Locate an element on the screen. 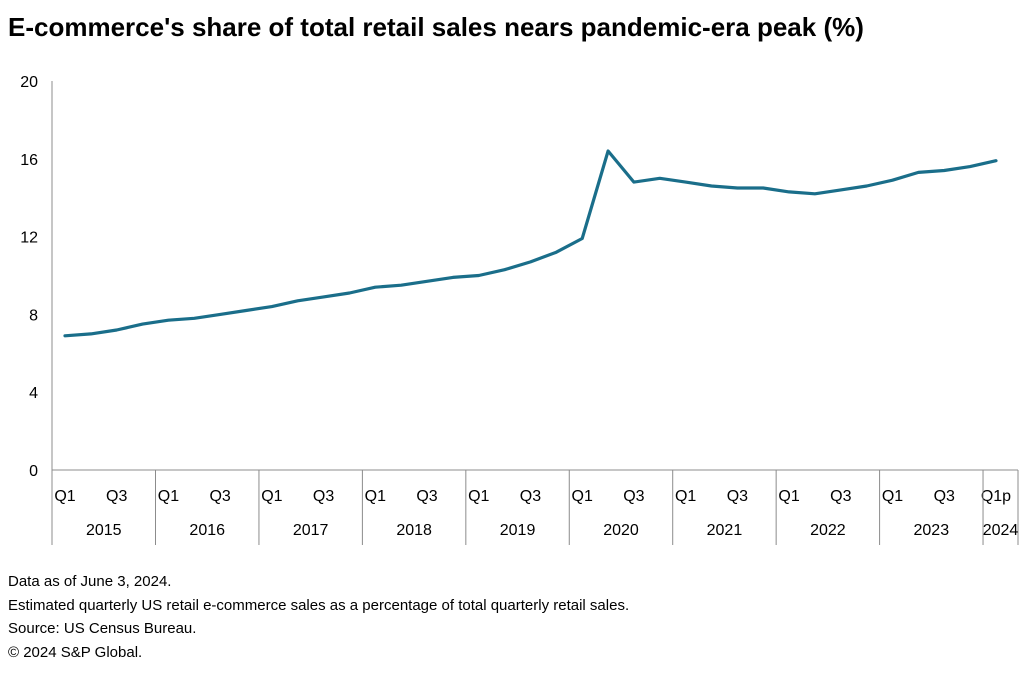 Image resolution: width=1031 pixels, height=680 pixels. y-tick-label: 8 is located at coordinates (33, 315).